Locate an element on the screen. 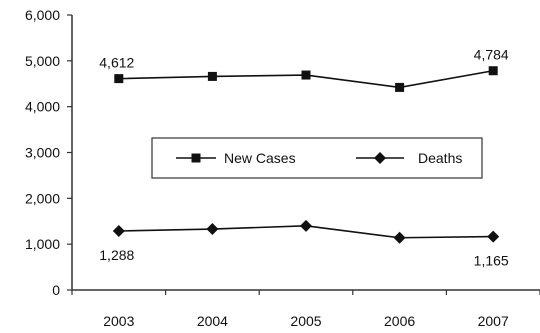 Image resolution: width=540 pixels, height=333 pixels. y-tick-label: 4,000 is located at coordinates (42, 107).